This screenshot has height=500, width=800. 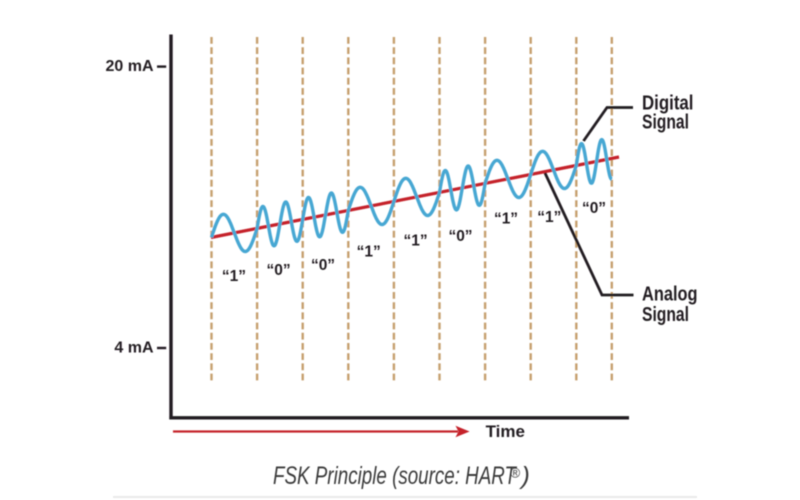 What do you see at coordinates (129, 66) in the screenshot?
I see `svg-text: 20 mA` at bounding box center [129, 66].